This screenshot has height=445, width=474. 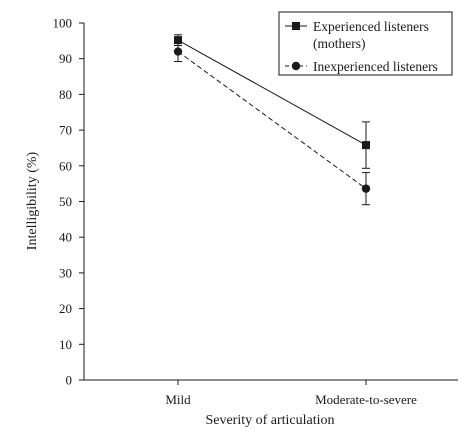 What do you see at coordinates (371, 26) in the screenshot?
I see `legend-label: Experienced listeners` at bounding box center [371, 26].